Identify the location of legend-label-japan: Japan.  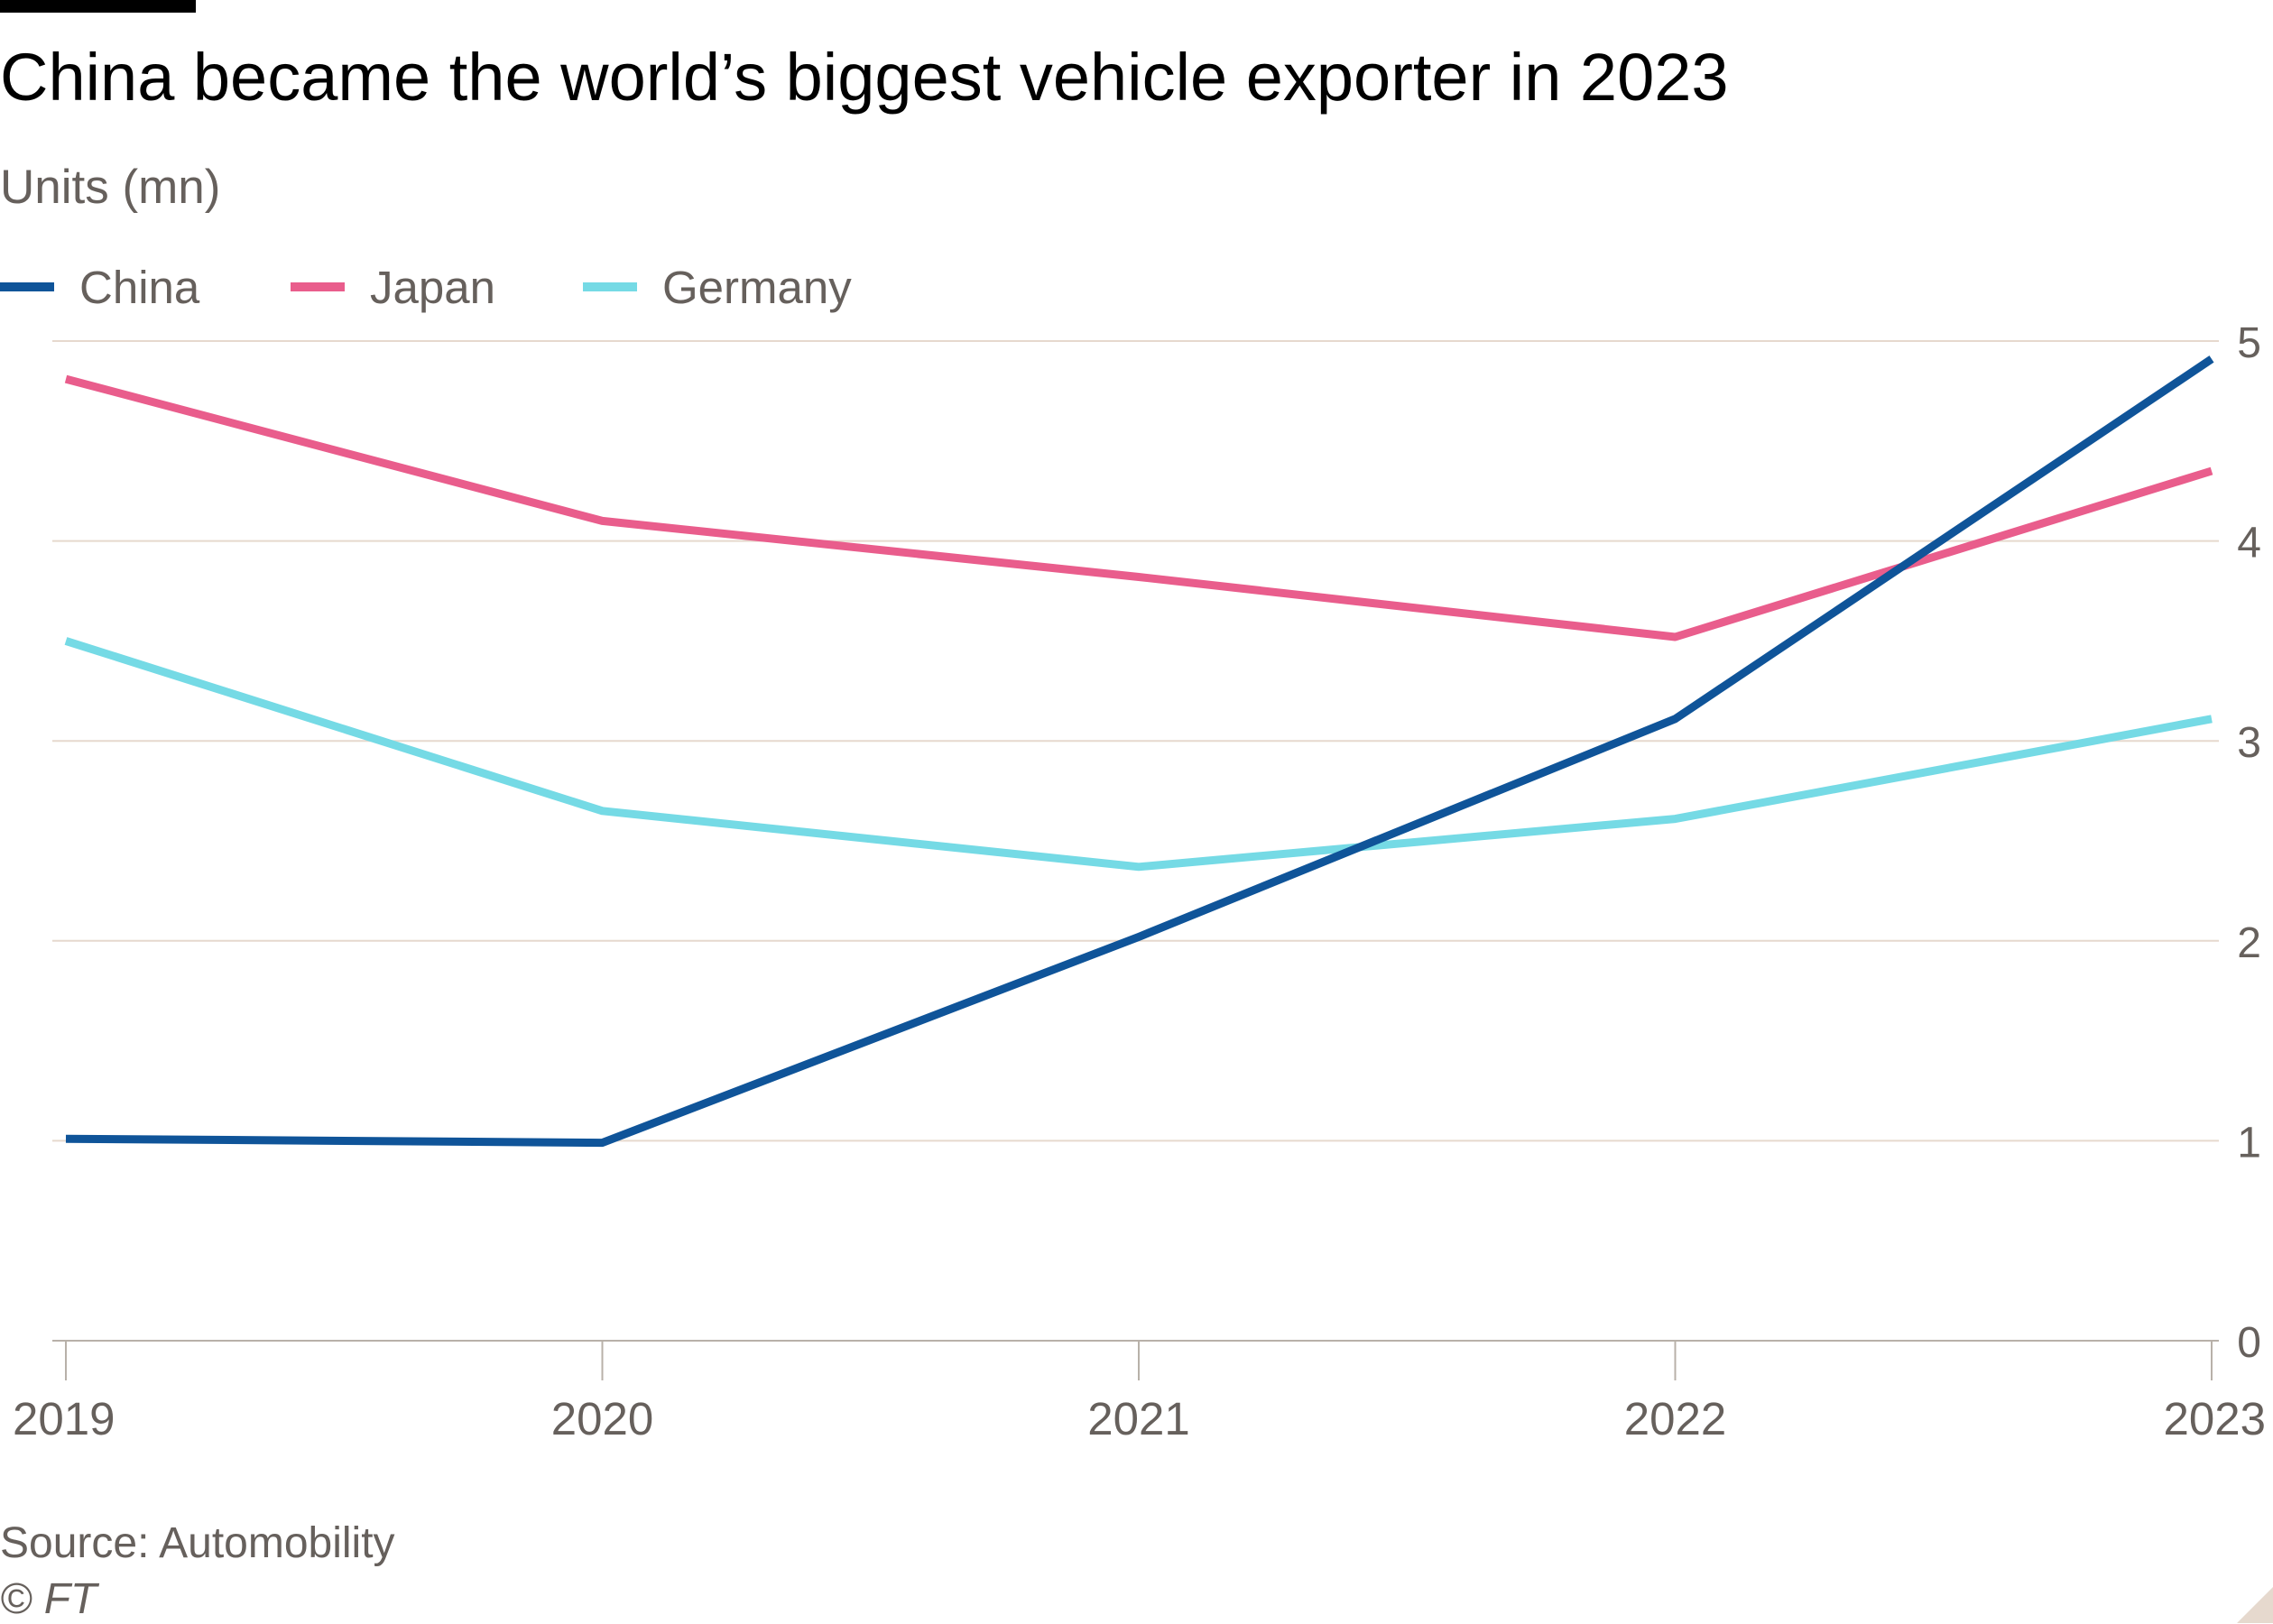
(432, 287).